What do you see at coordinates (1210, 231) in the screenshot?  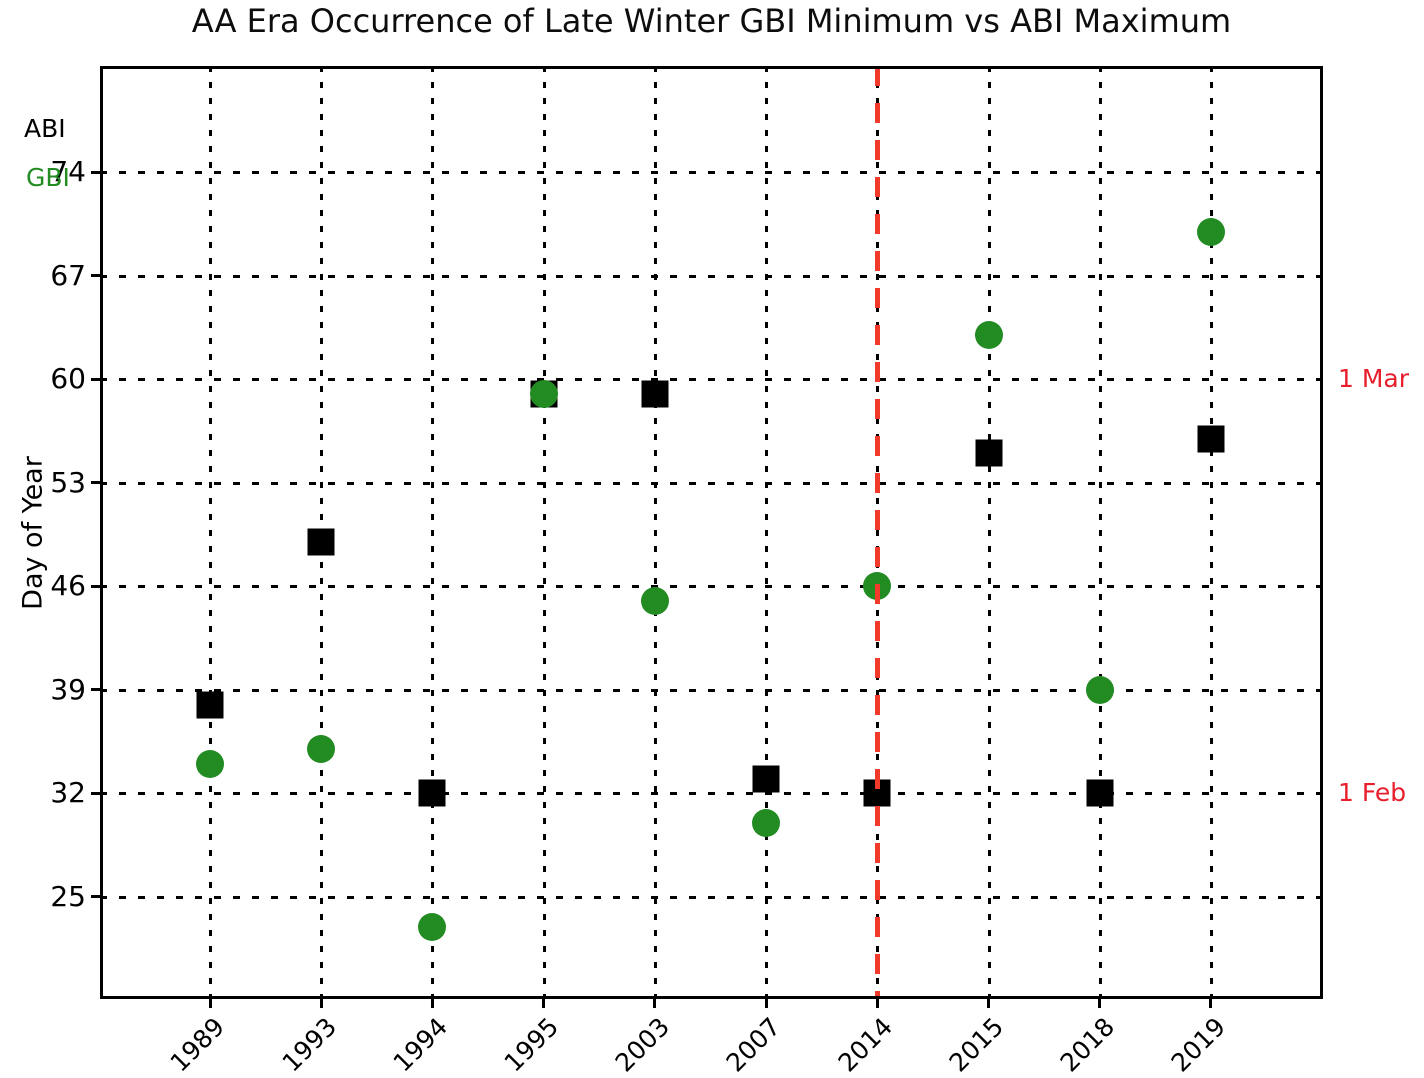 I see `gbi-marker-2019` at bounding box center [1210, 231].